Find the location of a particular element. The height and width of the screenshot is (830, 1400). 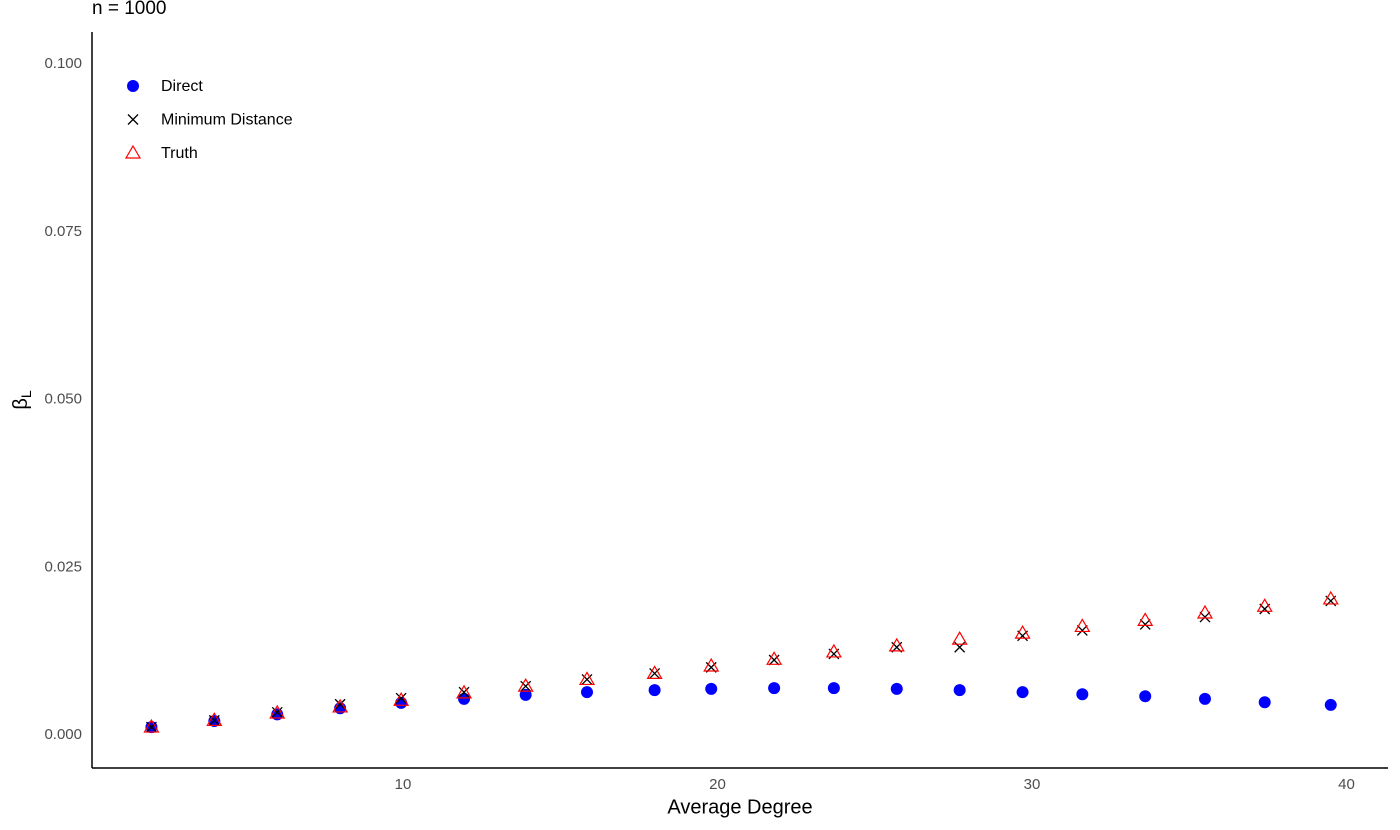

x-axis-label: Average Degree is located at coordinates (739, 807).